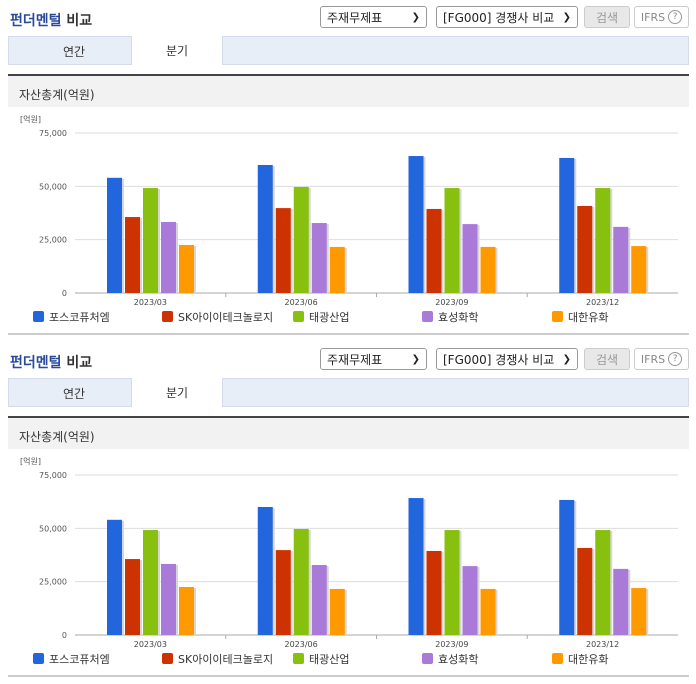 The height and width of the screenshot is (684, 696). Describe the element at coordinates (36, 21) in the screenshot. I see `title-main: 펀더멘털` at that location.